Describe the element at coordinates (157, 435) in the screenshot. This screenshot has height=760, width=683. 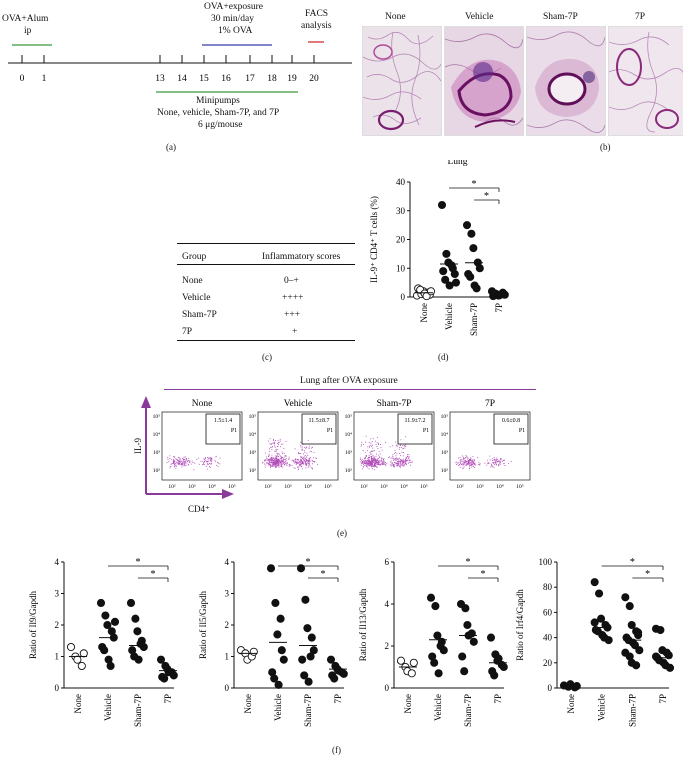
I see `flow-y-tick-label: 10⁴` at that location.